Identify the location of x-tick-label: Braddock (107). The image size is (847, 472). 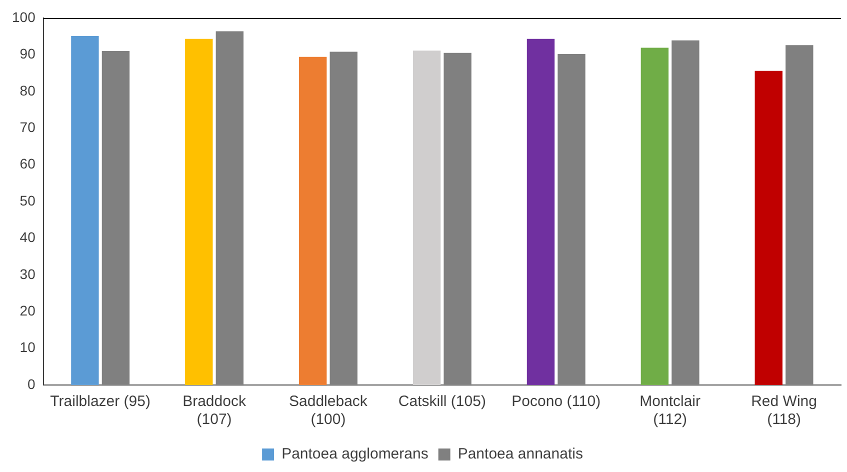
(214, 410).